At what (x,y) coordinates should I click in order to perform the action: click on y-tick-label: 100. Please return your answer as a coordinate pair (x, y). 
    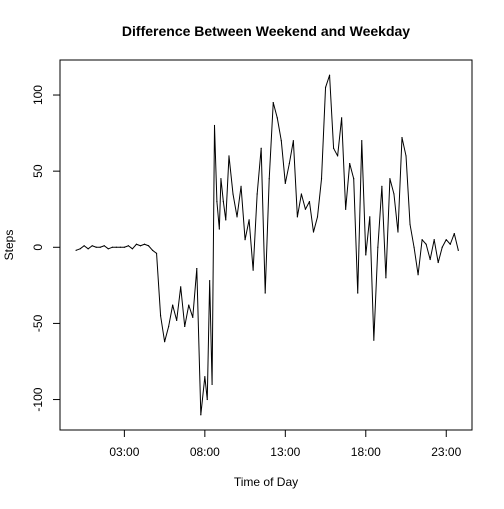
    Looking at the image, I should click on (38, 95).